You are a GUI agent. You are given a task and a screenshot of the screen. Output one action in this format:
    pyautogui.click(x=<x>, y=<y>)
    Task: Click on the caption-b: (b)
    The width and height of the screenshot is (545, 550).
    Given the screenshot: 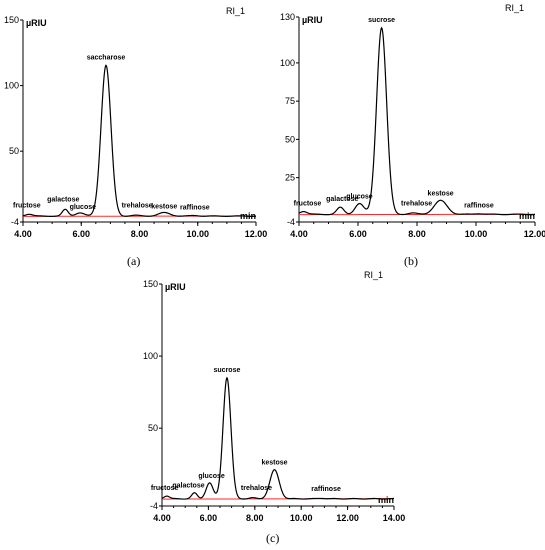 What is the action you would take?
    pyautogui.click(x=411, y=261)
    